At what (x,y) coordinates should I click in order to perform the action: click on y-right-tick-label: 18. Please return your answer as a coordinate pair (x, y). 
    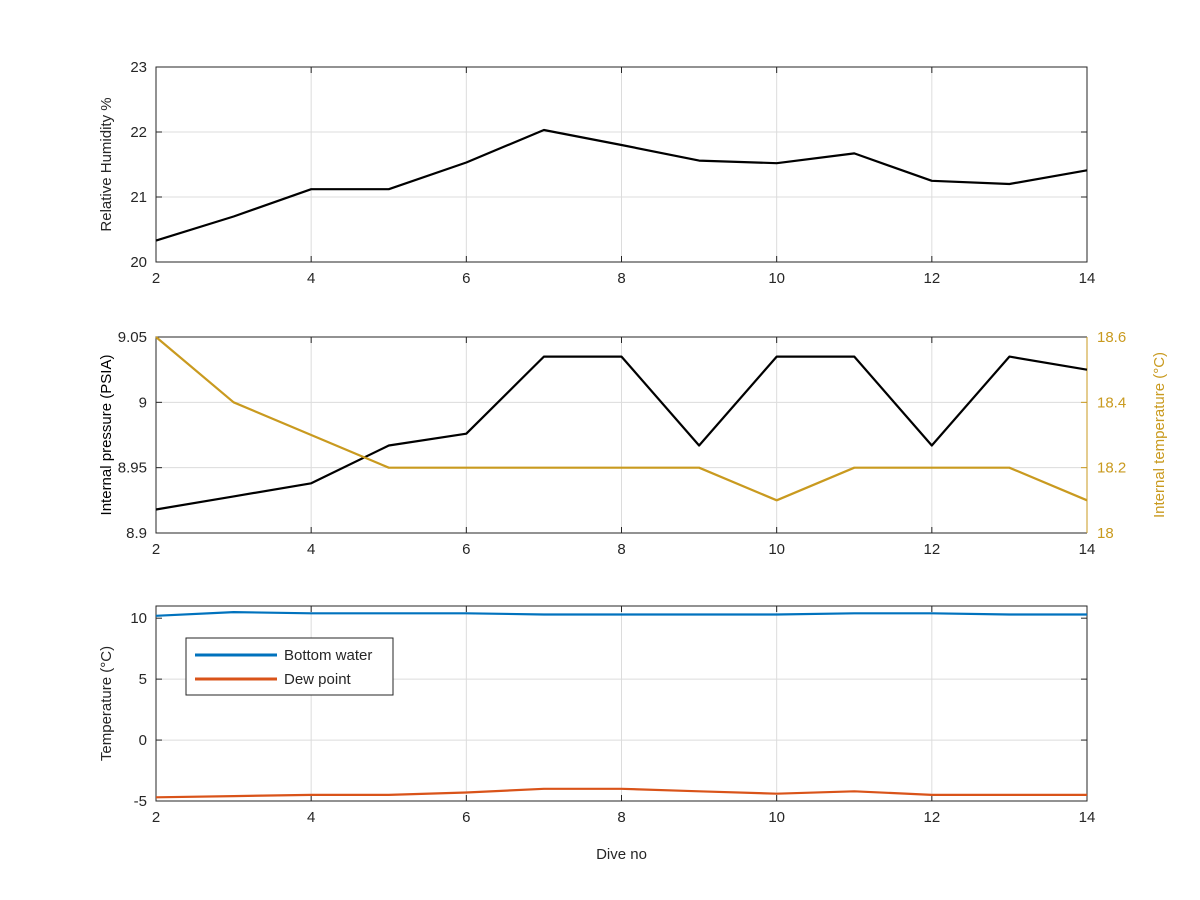
    Looking at the image, I should click on (1105, 533).